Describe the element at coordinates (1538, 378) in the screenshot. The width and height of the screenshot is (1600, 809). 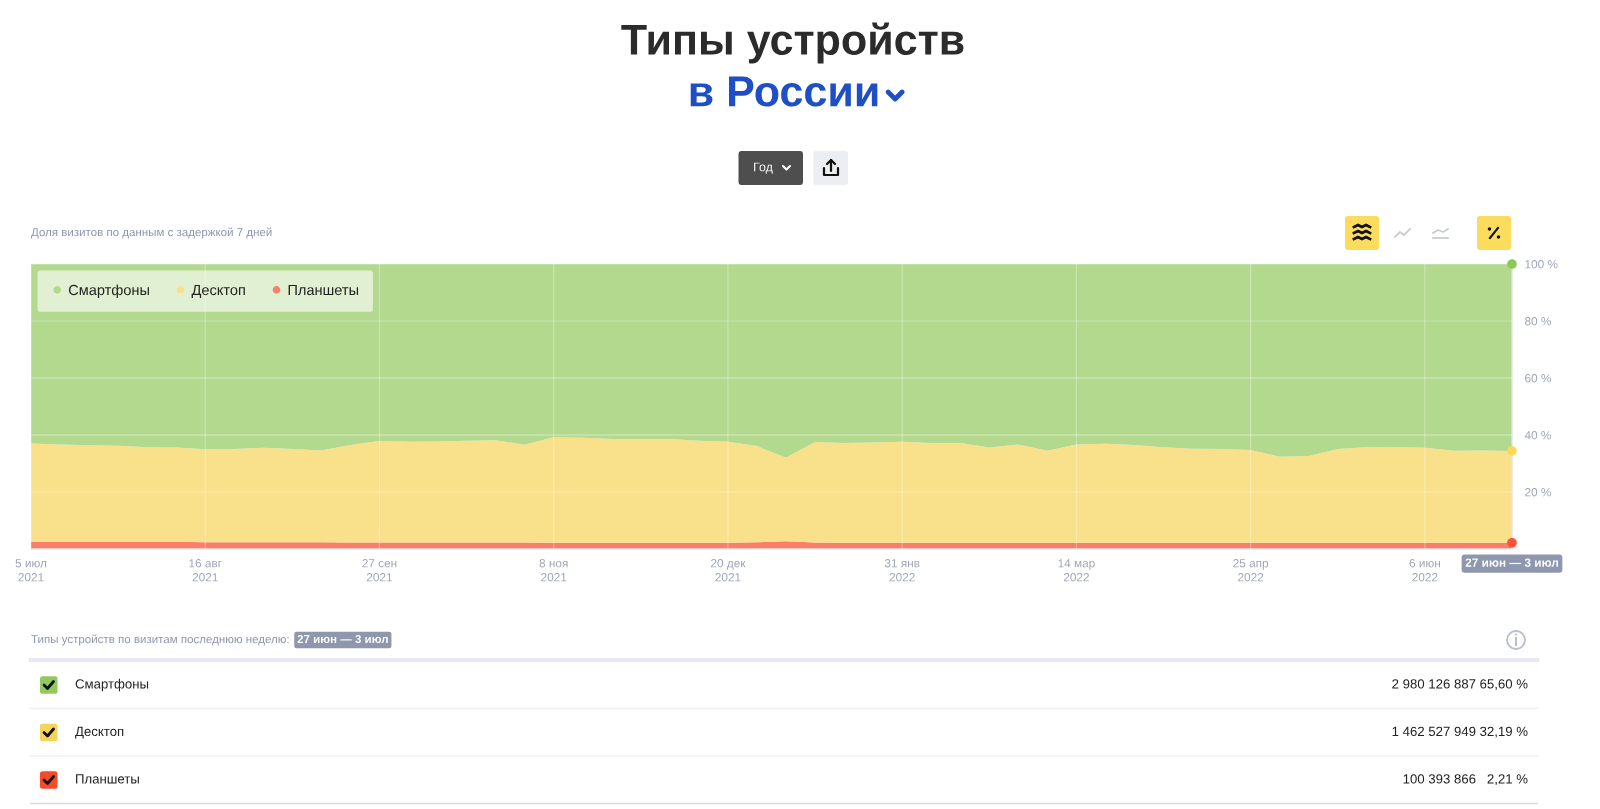
I see `y-tick-label: 60 %` at that location.